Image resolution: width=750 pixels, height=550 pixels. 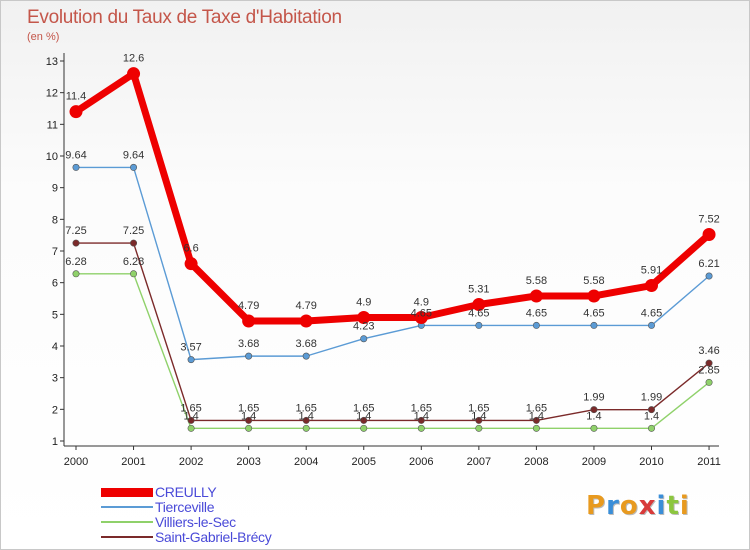 What do you see at coordinates (613, 506) in the screenshot?
I see `logo-letter: r` at bounding box center [613, 506].